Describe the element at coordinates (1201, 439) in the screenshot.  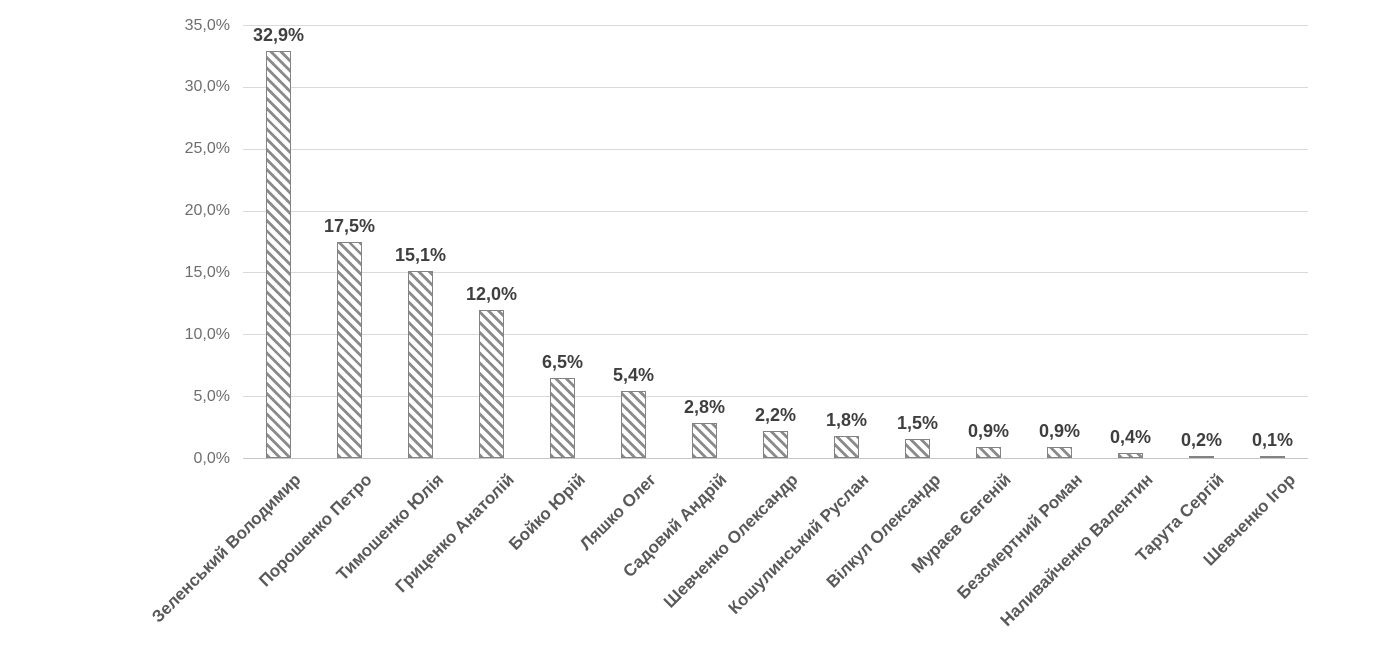
I see `bar-value-label: 0,2%` at that location.